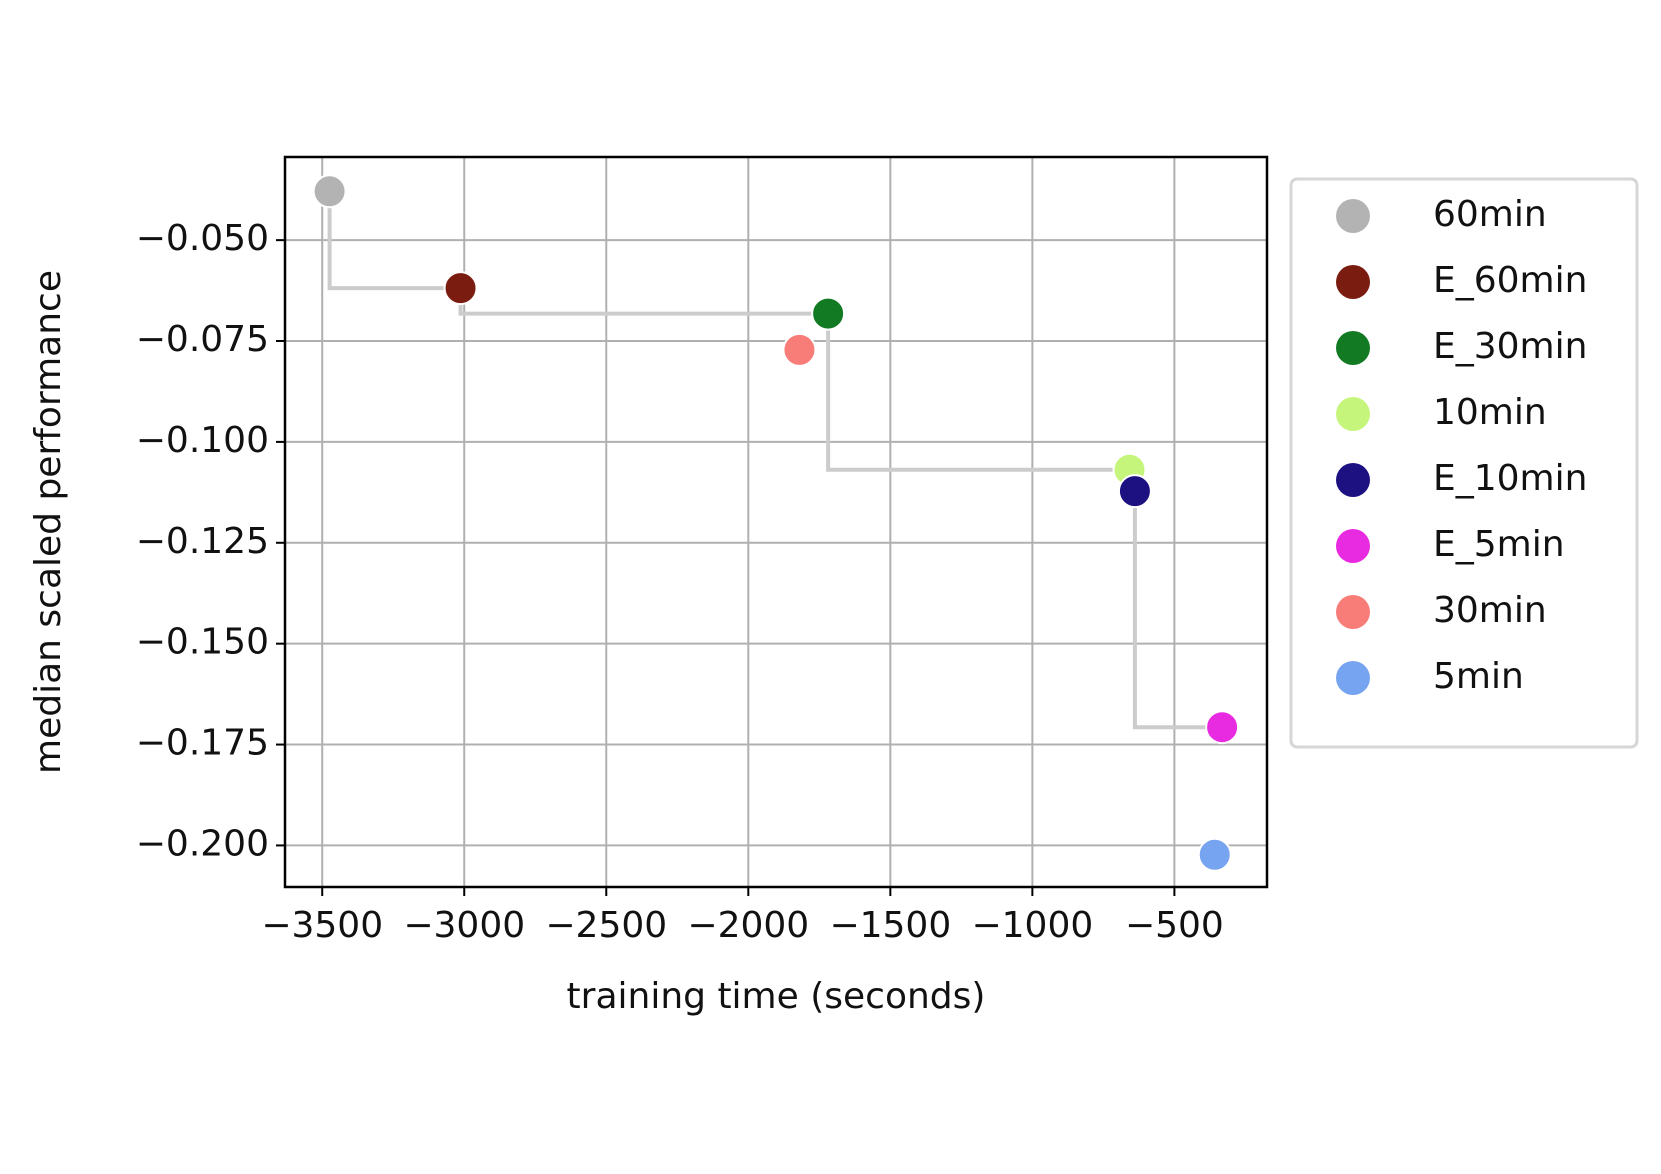 The image size is (1661, 1174). I want to click on x-tick-label: −2000, so click(748, 925).